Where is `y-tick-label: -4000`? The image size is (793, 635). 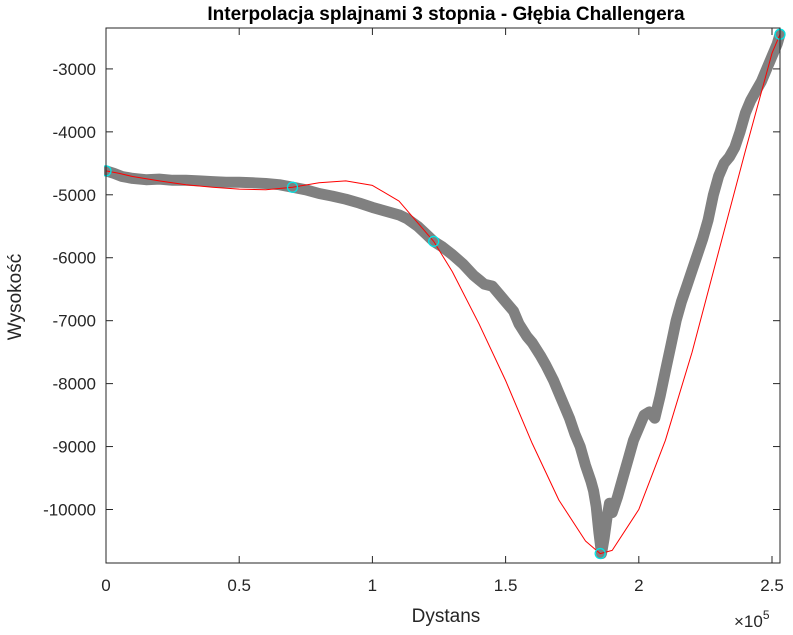
y-tick-label: -4000 is located at coordinates (74, 132).